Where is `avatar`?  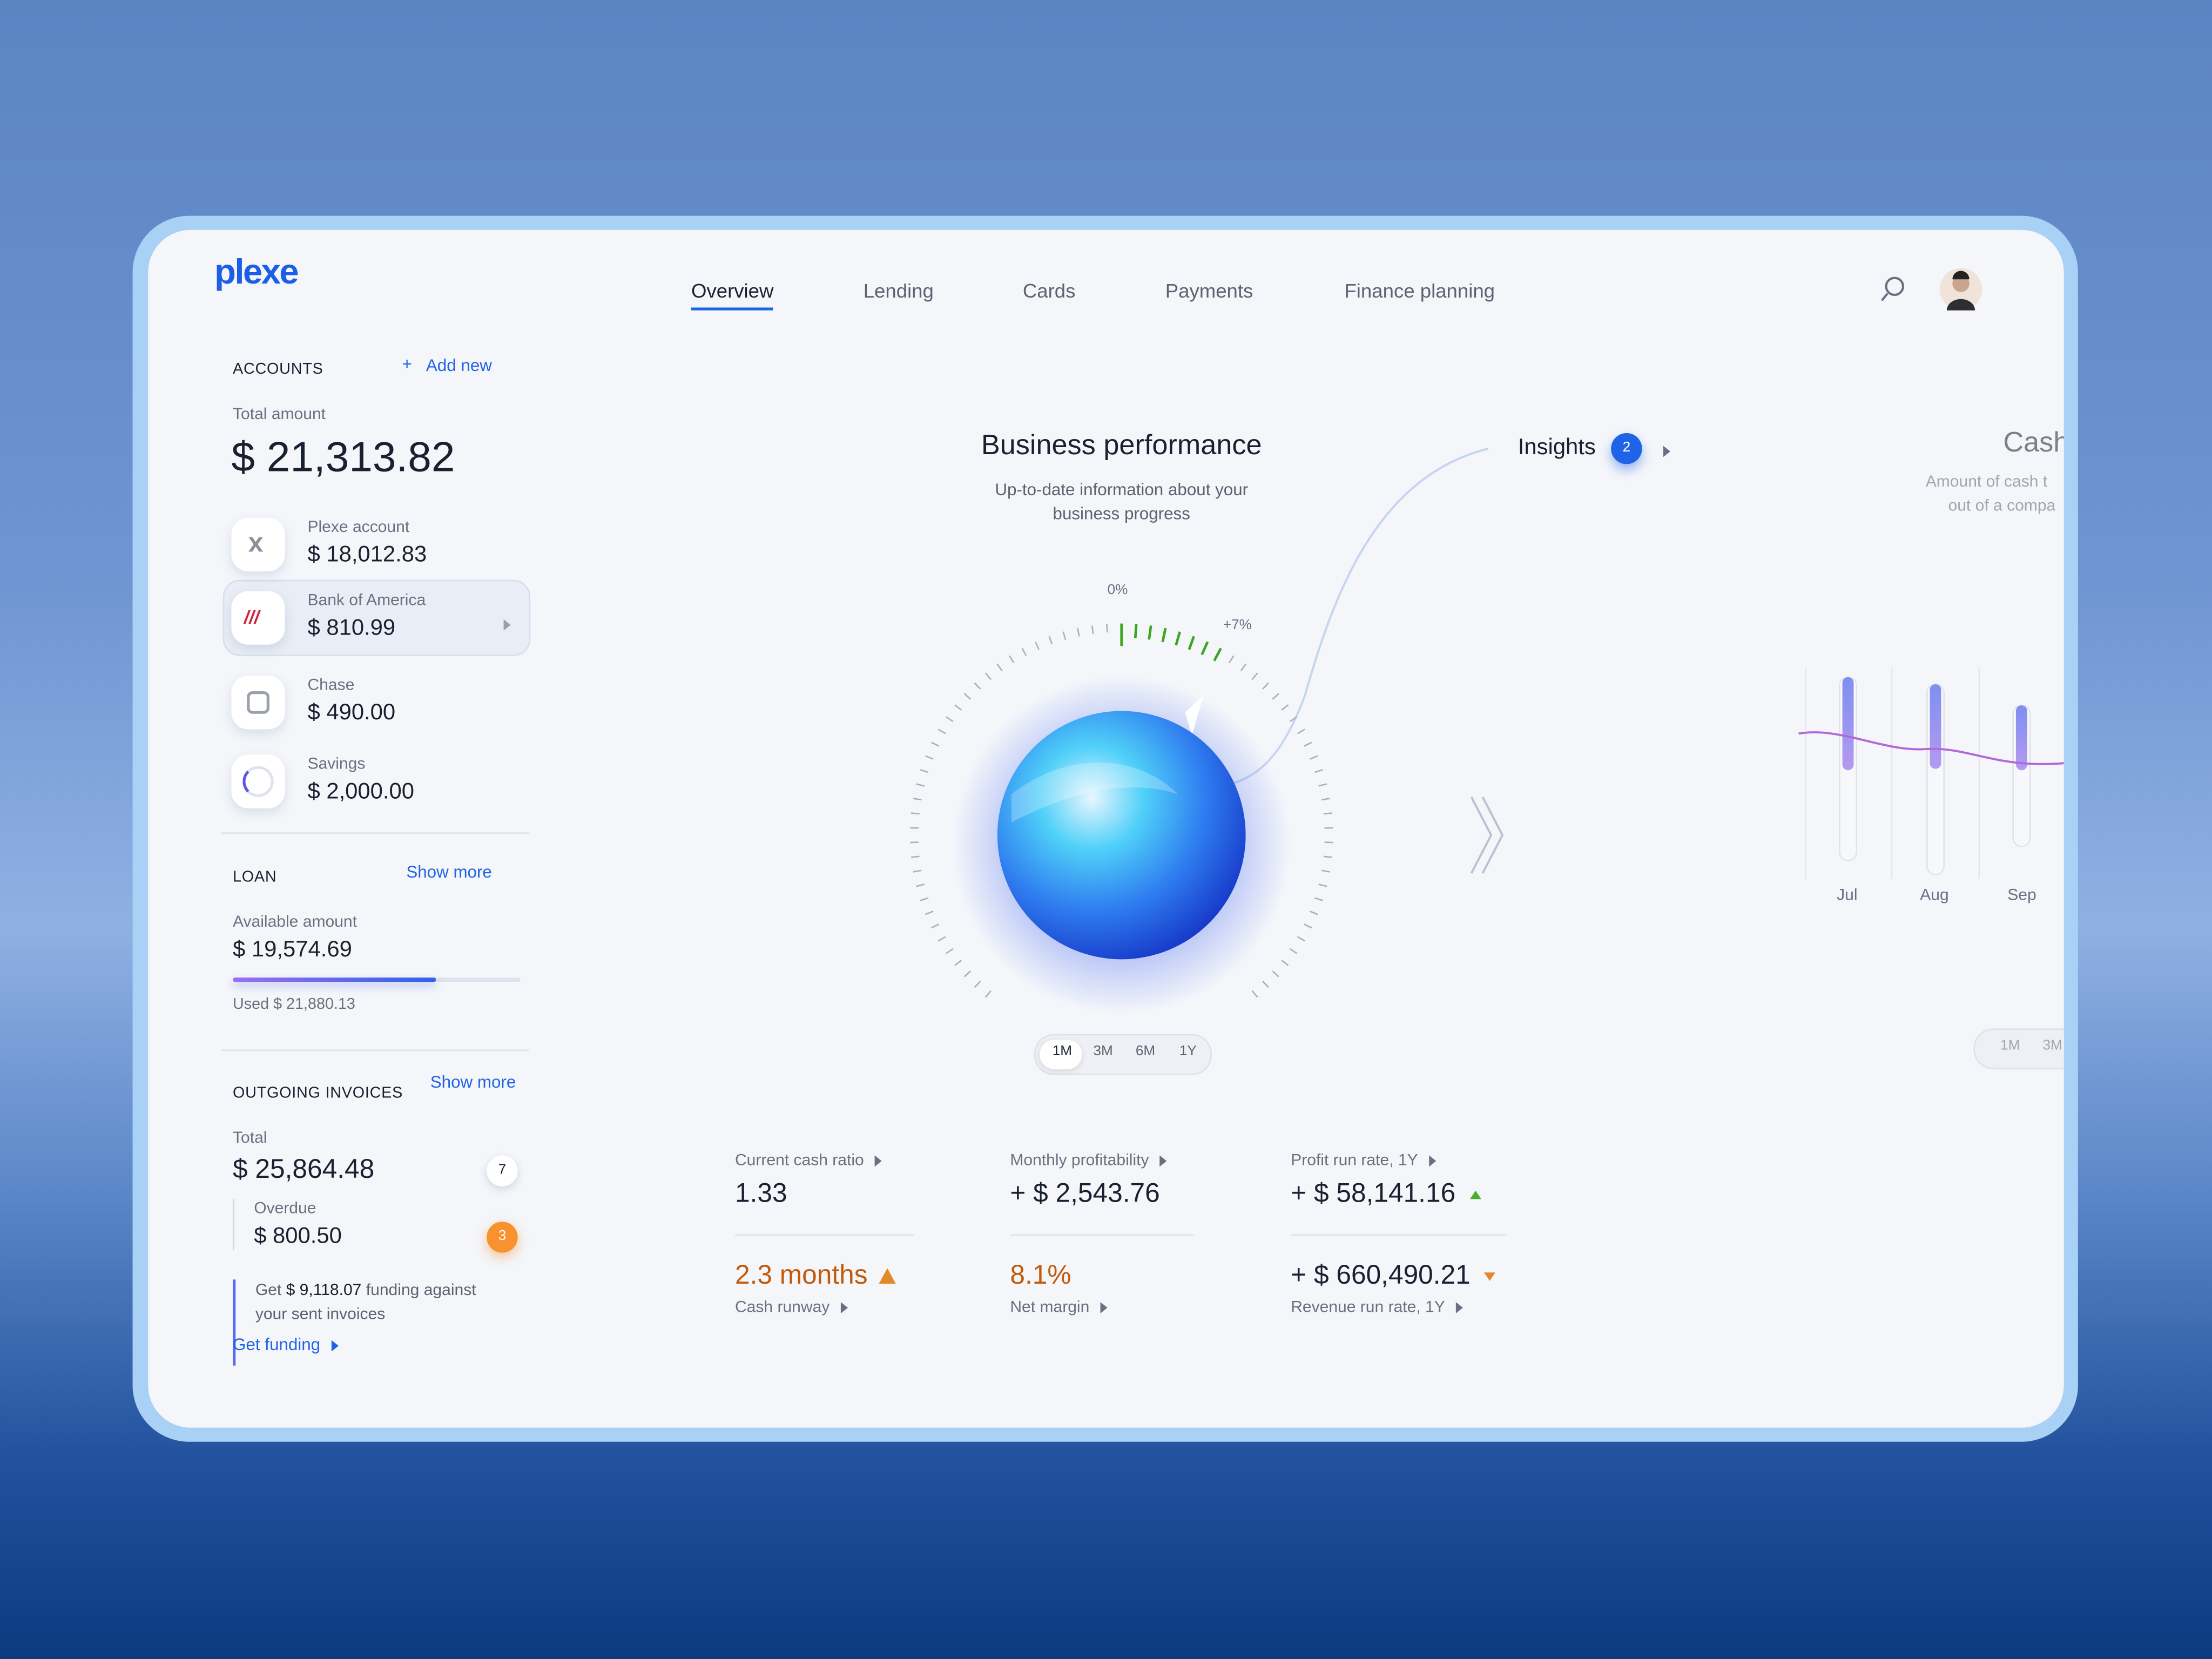
avatar is located at coordinates (1960, 289).